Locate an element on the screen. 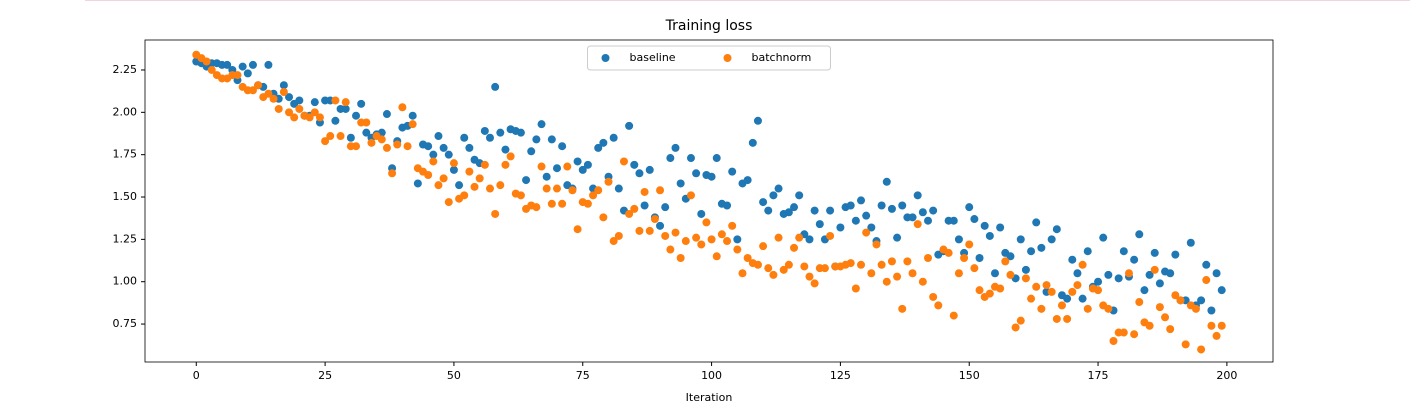  x-tick-label: 75 is located at coordinates (583, 375).